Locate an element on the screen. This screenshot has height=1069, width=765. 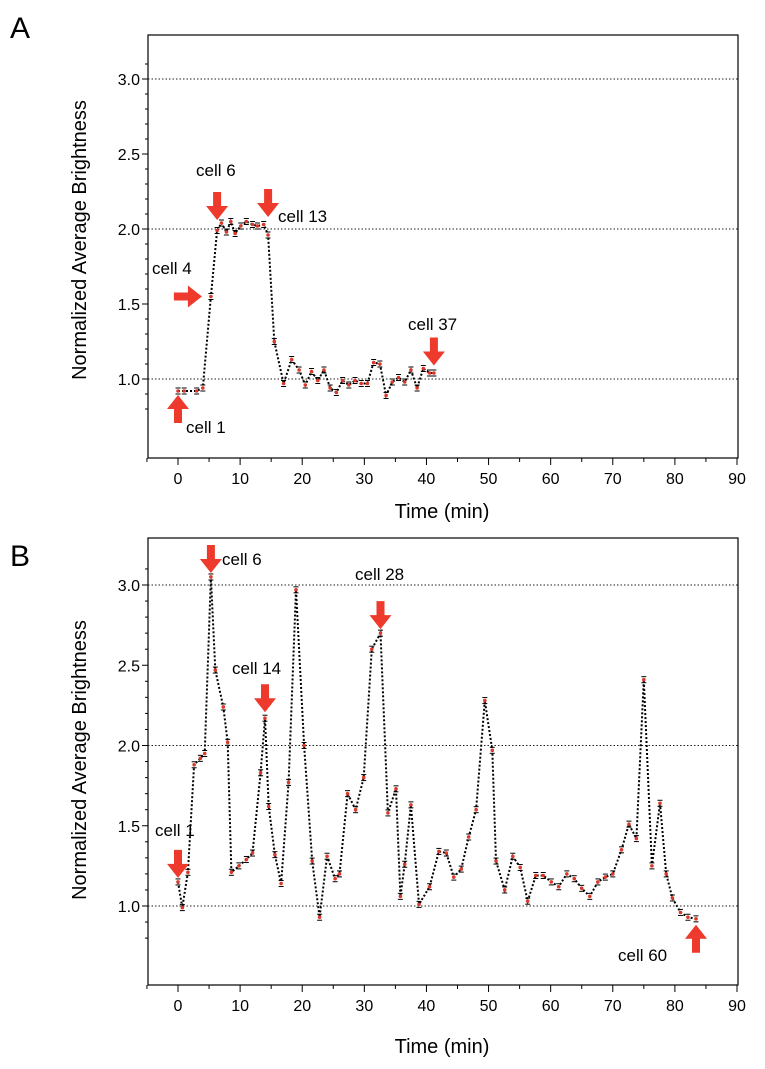
annotation-label: cell 28 is located at coordinates (379, 574).